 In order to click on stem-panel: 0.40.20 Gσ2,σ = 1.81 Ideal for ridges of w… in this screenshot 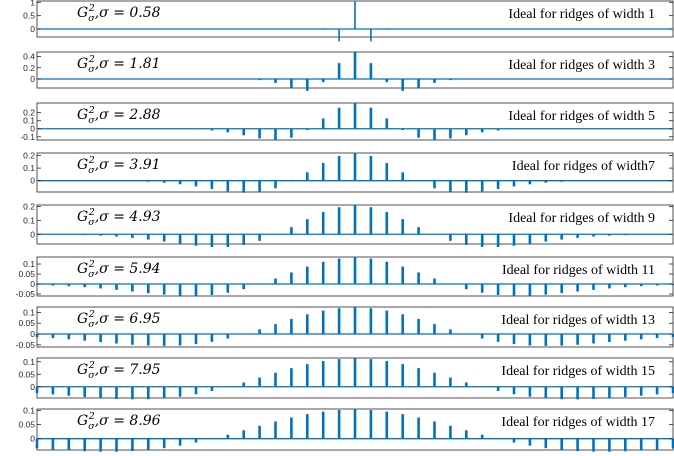, I will do `click(348, 71)`.